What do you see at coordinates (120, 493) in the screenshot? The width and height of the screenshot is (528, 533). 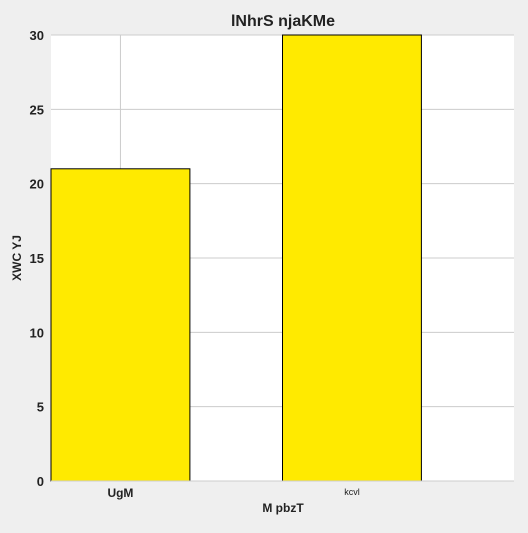 I see `x-tick-label: UgM` at bounding box center [120, 493].